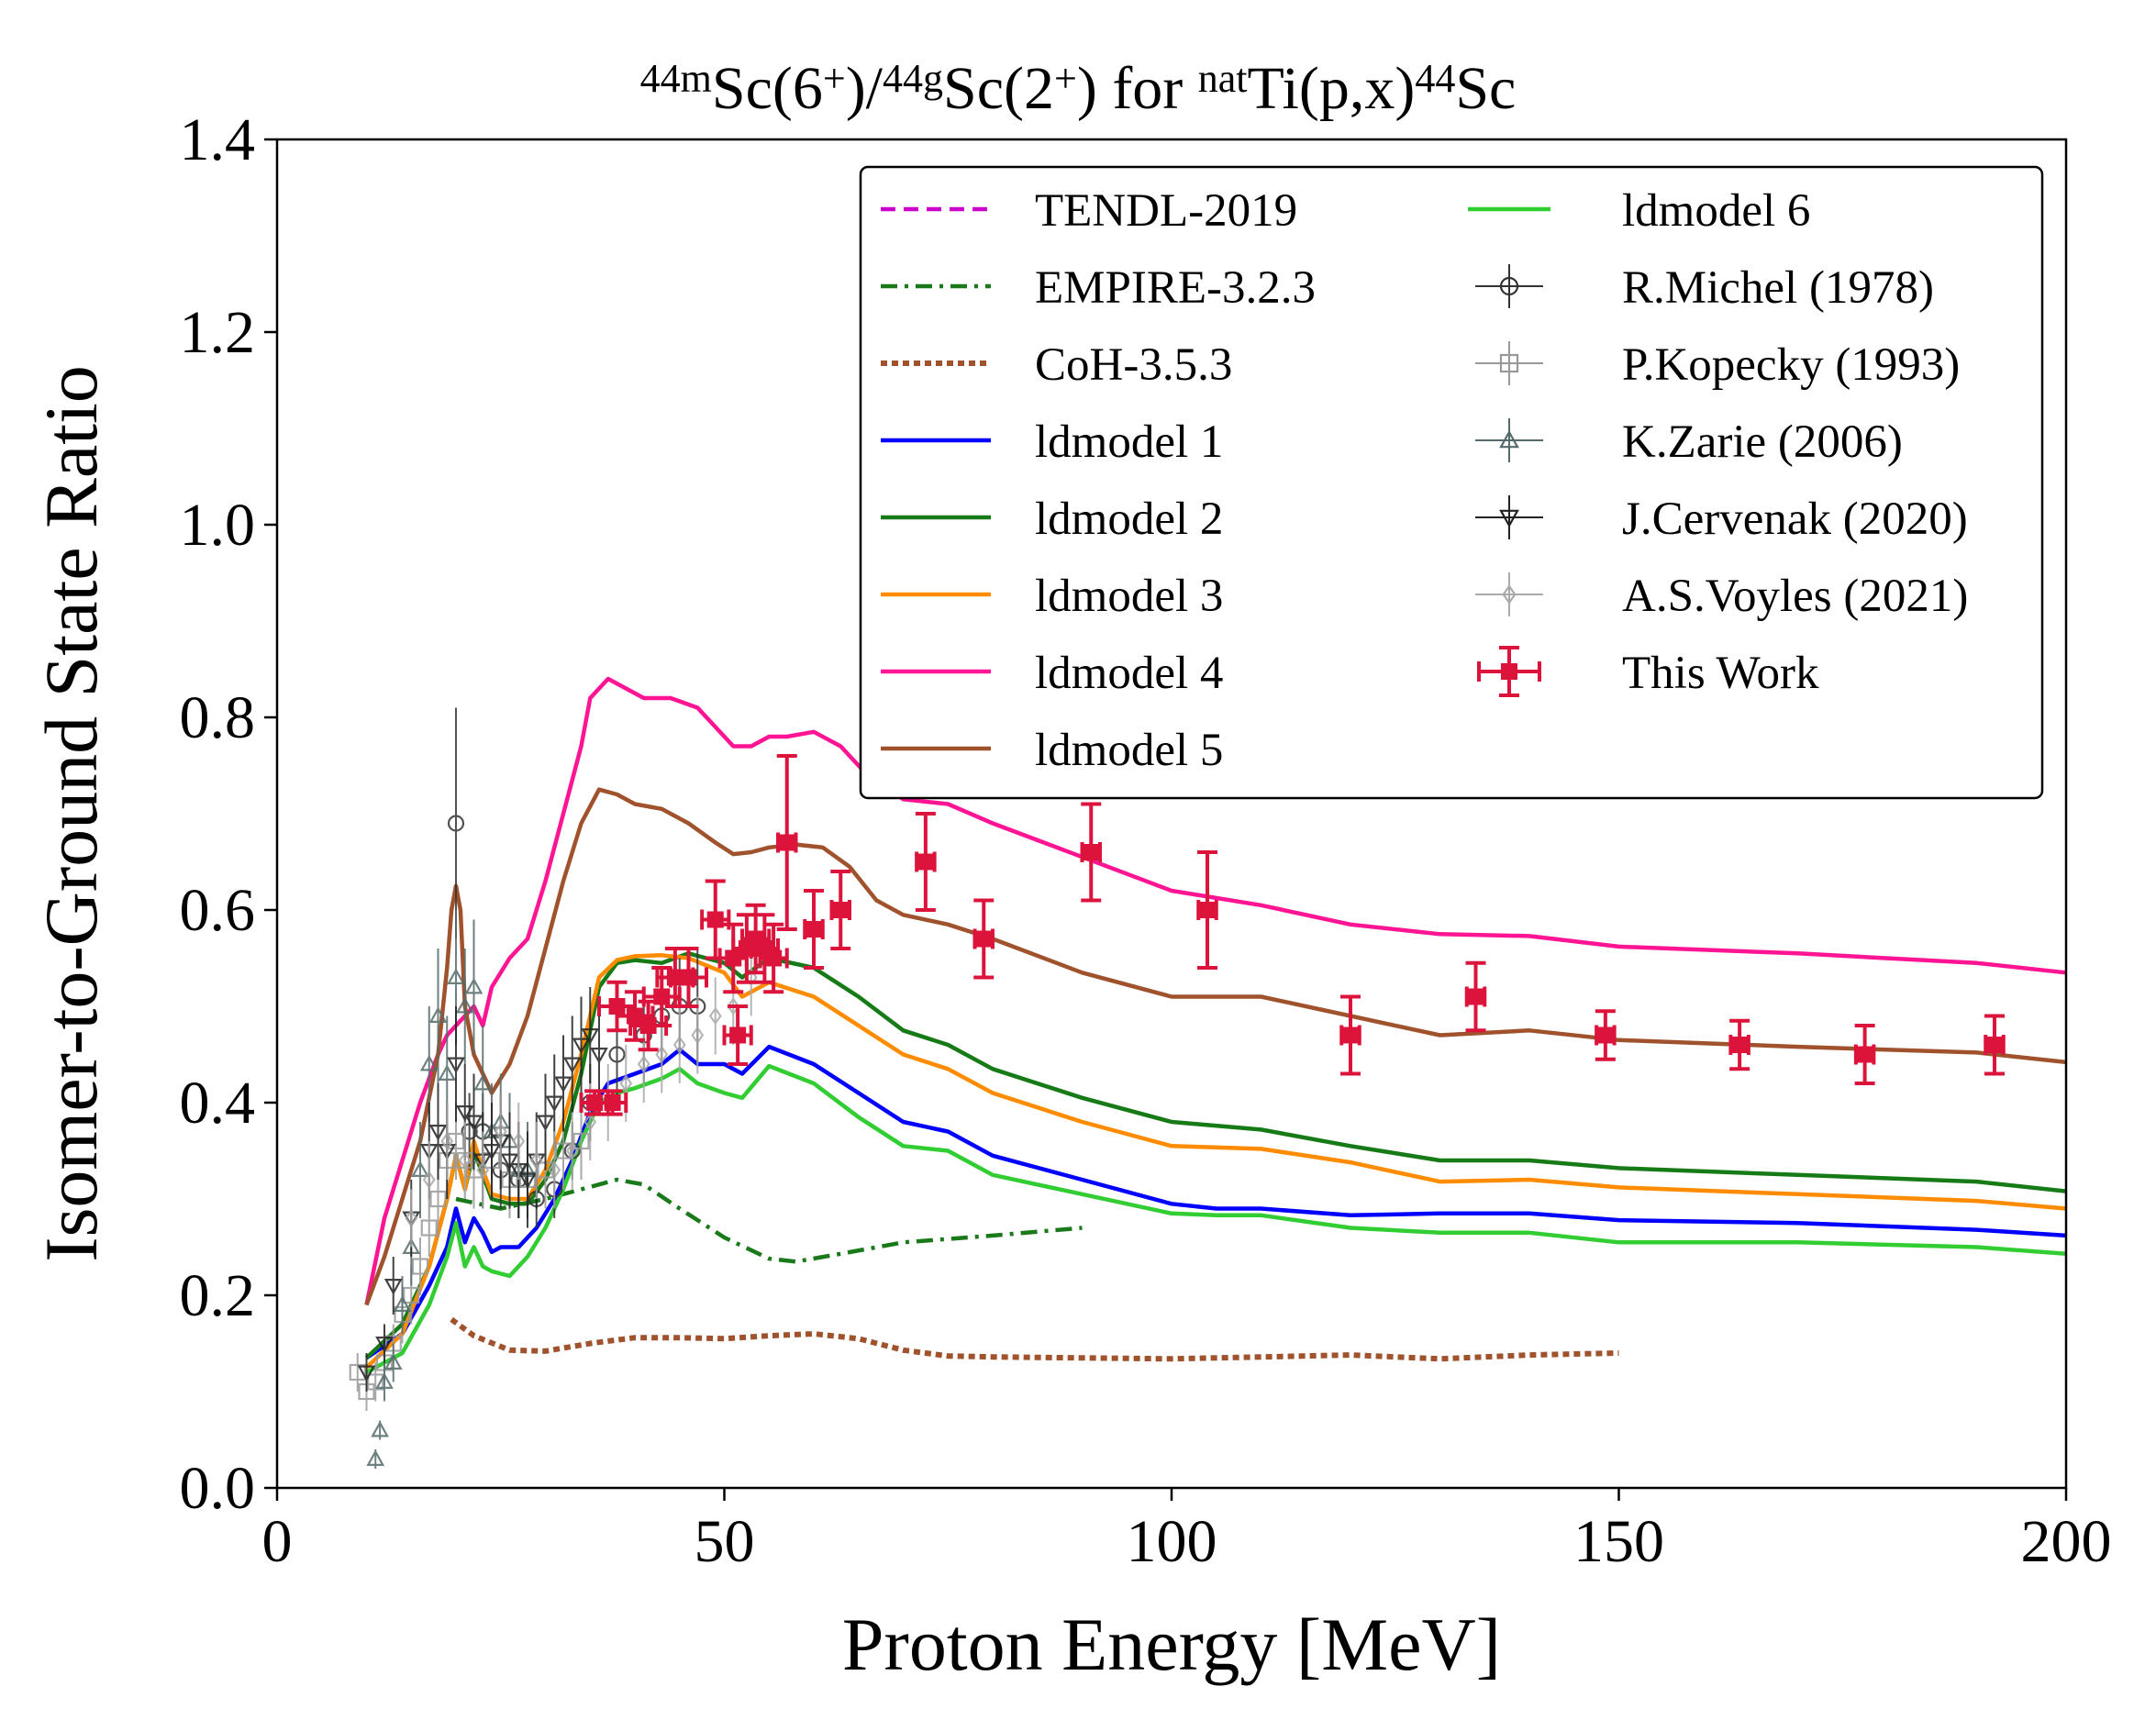 The height and width of the screenshot is (1720, 2156). Describe the element at coordinates (2067, 1541) in the screenshot. I see `x-tick-label: 200` at that location.